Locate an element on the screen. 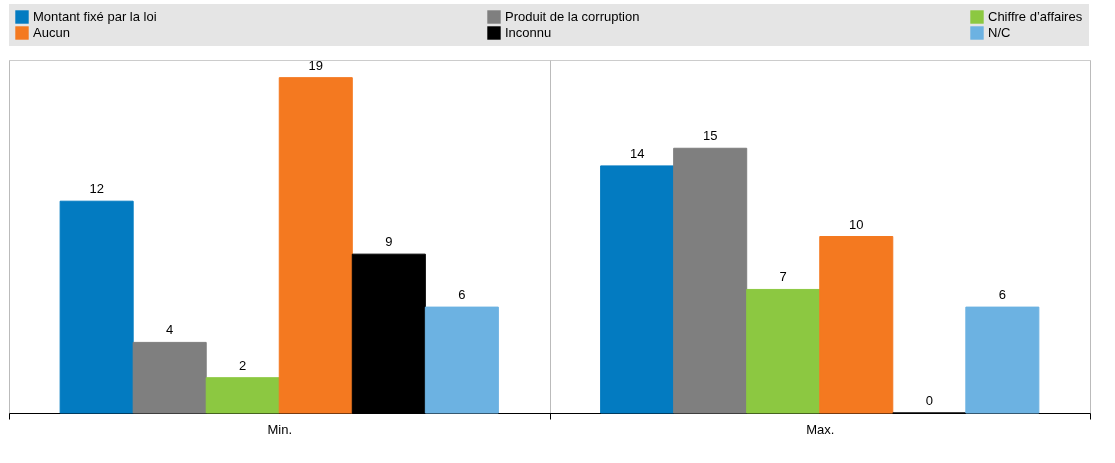 This screenshot has width=1115, height=463. legend-label: Aucun is located at coordinates (51, 32).